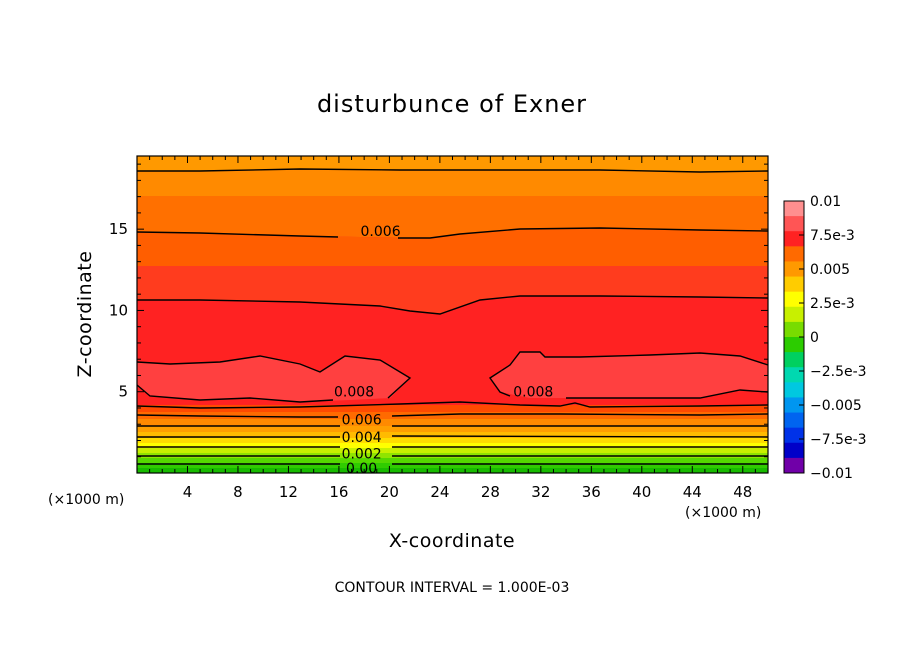  Describe the element at coordinates (452, 422) in the screenshot. I see `band-0.0055b` at that location.